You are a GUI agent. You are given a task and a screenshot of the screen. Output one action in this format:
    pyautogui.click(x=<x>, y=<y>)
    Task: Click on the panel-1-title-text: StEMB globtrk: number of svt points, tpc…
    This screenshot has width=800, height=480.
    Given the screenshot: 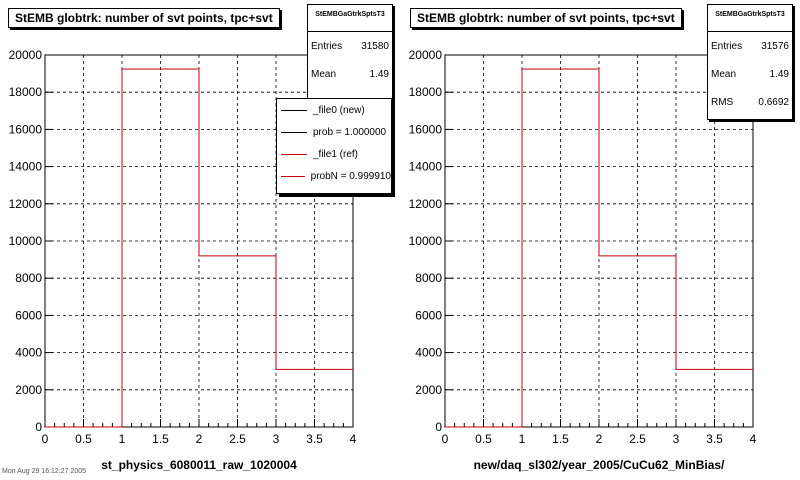 What is the action you would take?
    pyautogui.click(x=144, y=18)
    